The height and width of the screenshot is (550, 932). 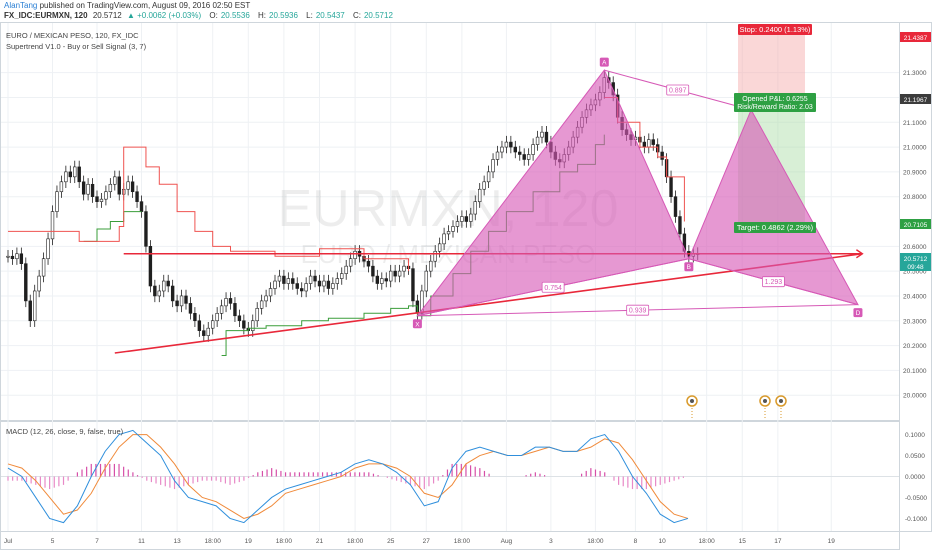 What do you see at coordinates (916, 519) in the screenshot?
I see `macd-tick-label: -0.1000` at bounding box center [916, 519].